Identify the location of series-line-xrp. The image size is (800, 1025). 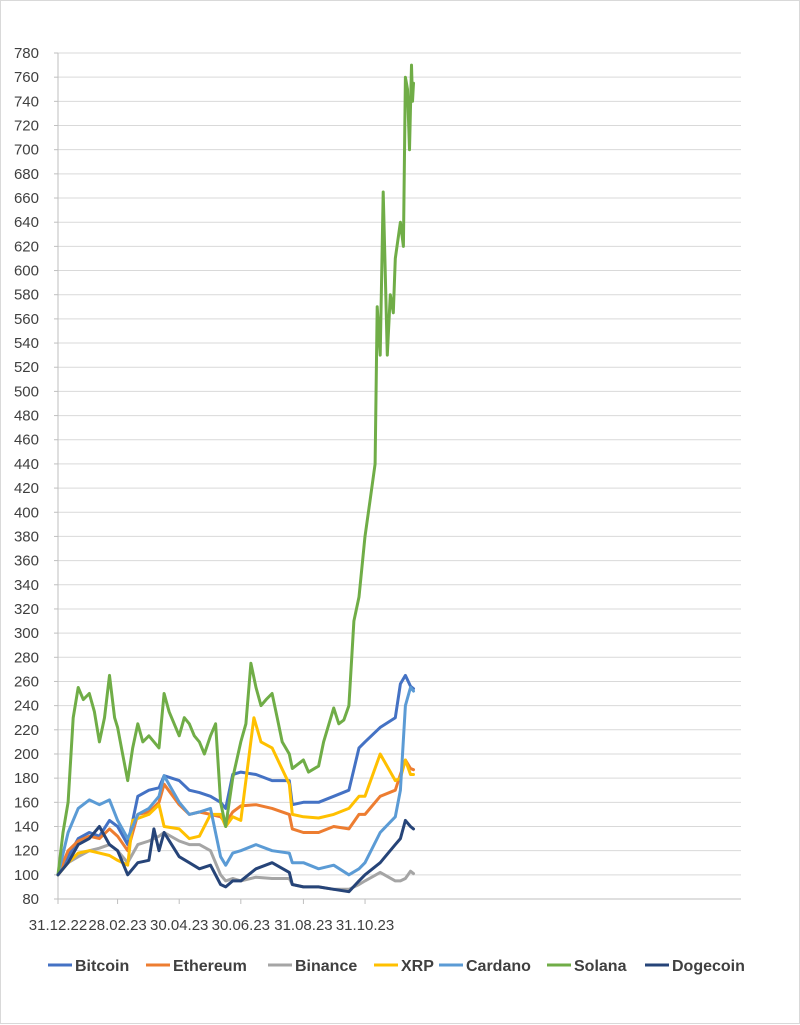
(235, 796).